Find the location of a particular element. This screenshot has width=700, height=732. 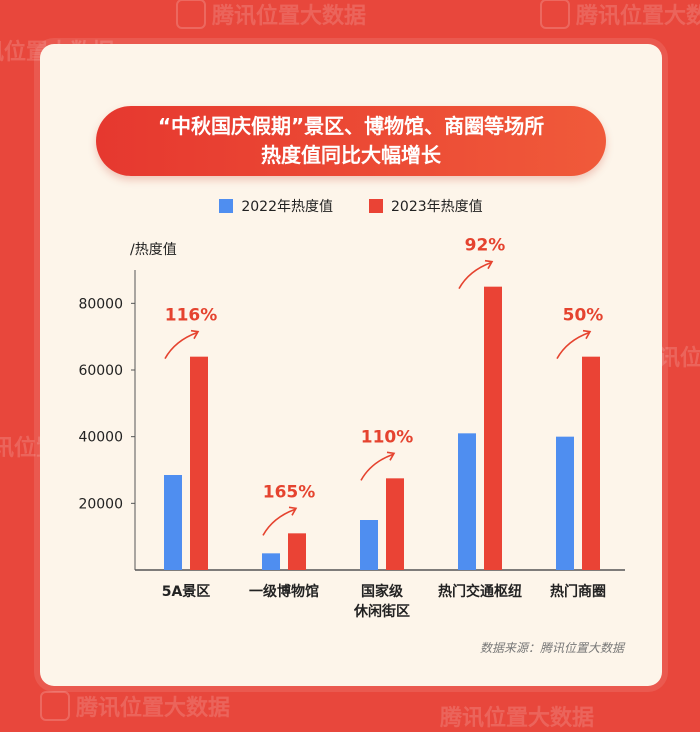

legend-label-2023: 2023年热度值 is located at coordinates (437, 207).